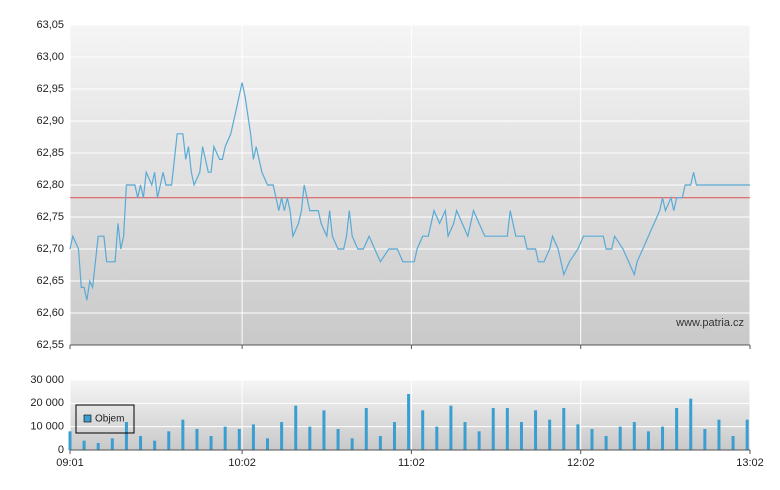  Describe the element at coordinates (50, 25) in the screenshot. I see `y-tick-label: 63,05` at that location.